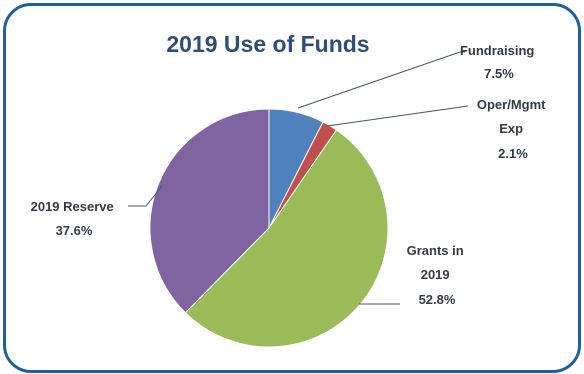  I want to click on leader-line-oper-mgmt, so click(397, 116).